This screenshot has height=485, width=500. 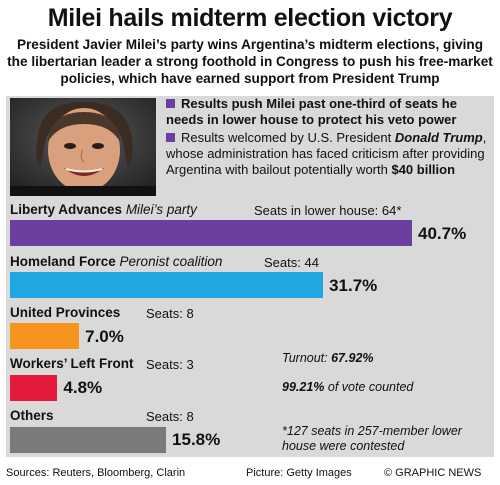 What do you see at coordinates (88, 440) in the screenshot?
I see `bar-others` at bounding box center [88, 440].